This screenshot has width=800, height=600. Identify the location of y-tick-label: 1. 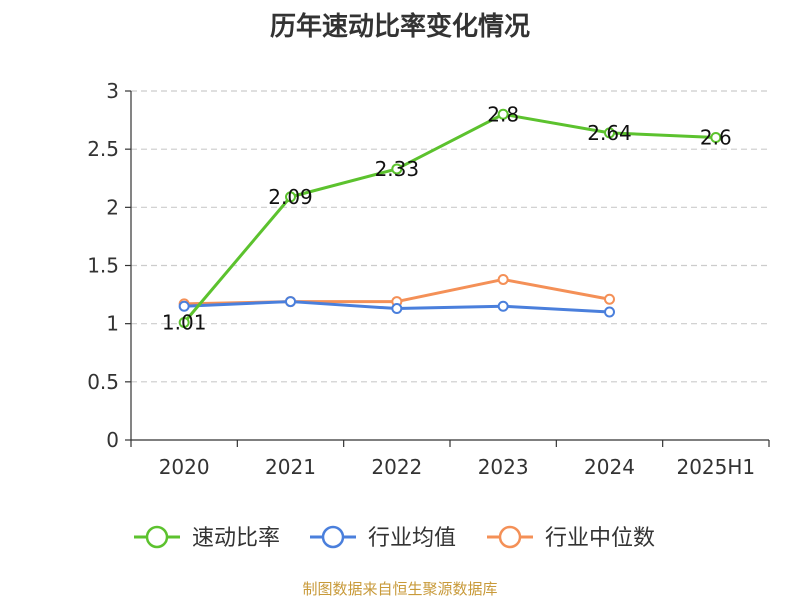
(112, 324).